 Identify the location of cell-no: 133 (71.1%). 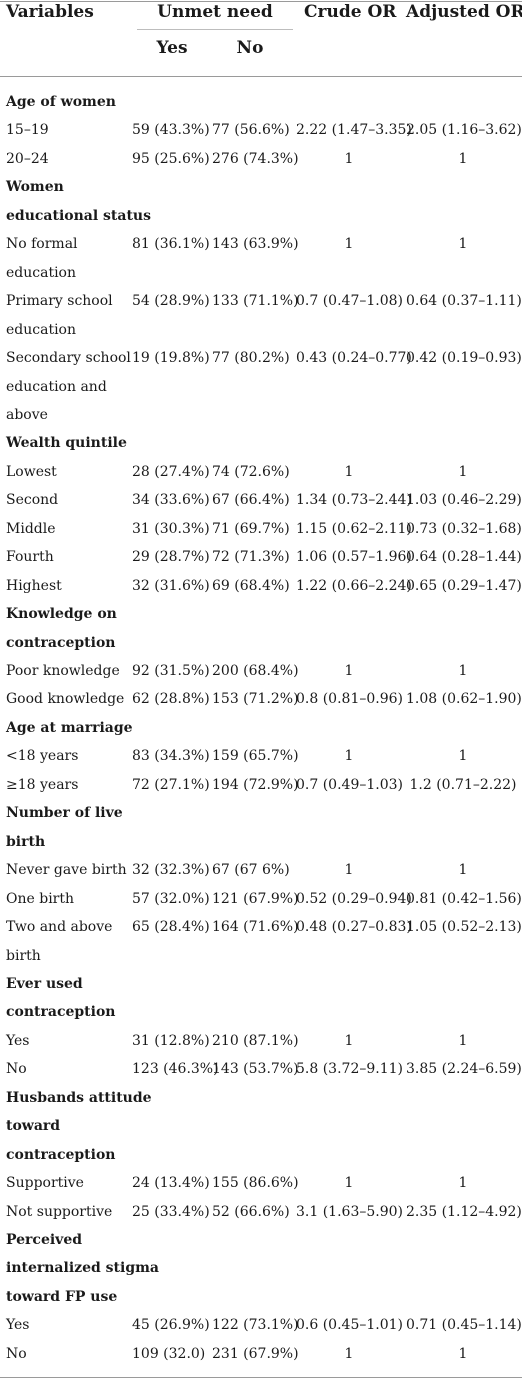
(255, 301).